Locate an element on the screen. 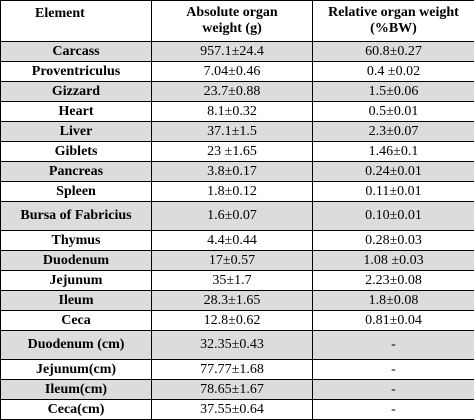 The width and height of the screenshot is (474, 420). table-row: Ileum(cm)78.65±1.67- is located at coordinates (237, 390).